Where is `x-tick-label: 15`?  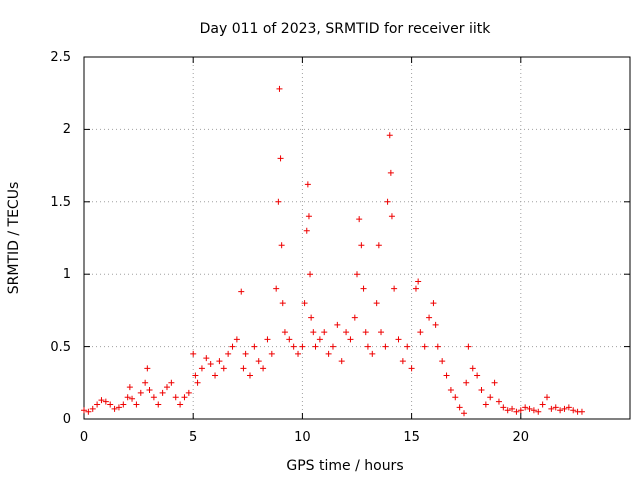 x-tick-label: 15 is located at coordinates (411, 437).